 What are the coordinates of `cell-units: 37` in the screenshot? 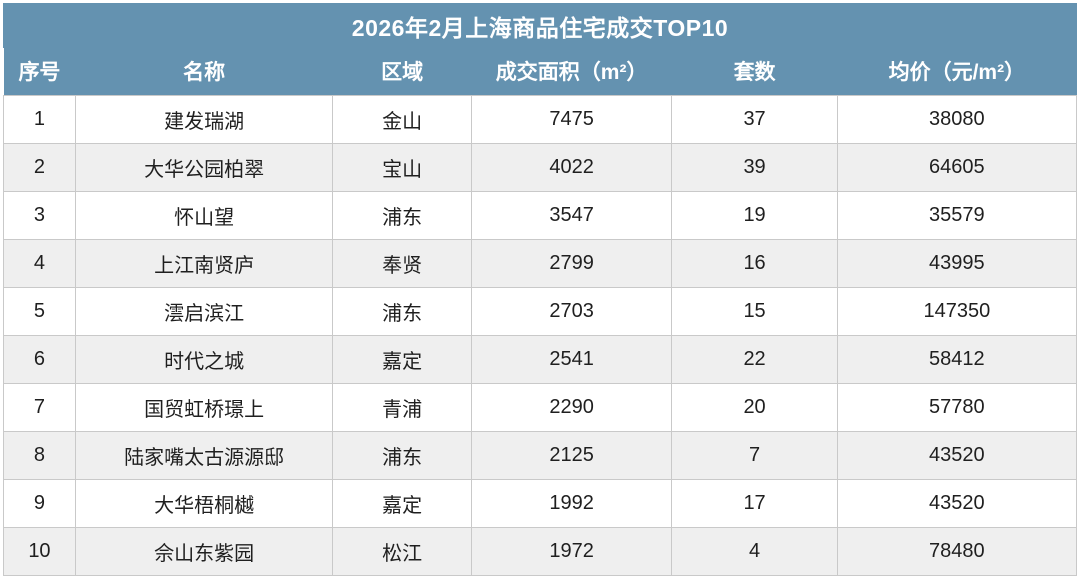 It's located at (754, 119).